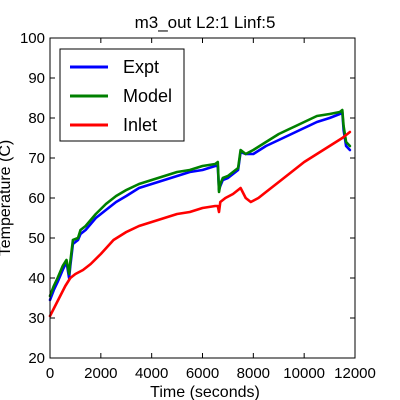 Image resolution: width=400 pixels, height=400 pixels. Describe the element at coordinates (36, 158) in the screenshot. I see `y-tick-label: 70` at that location.